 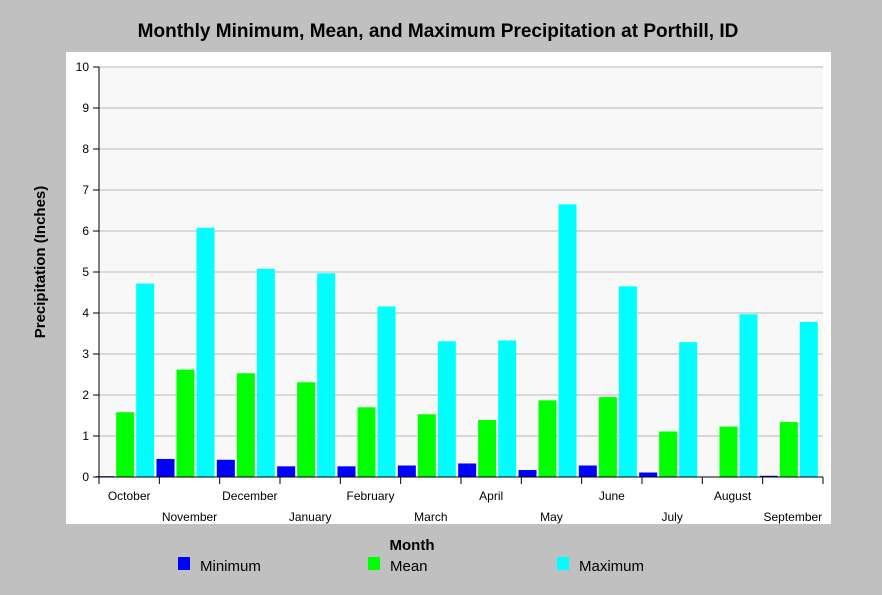 What do you see at coordinates (808, 399) in the screenshot?
I see `bar-maximum-september` at bounding box center [808, 399].